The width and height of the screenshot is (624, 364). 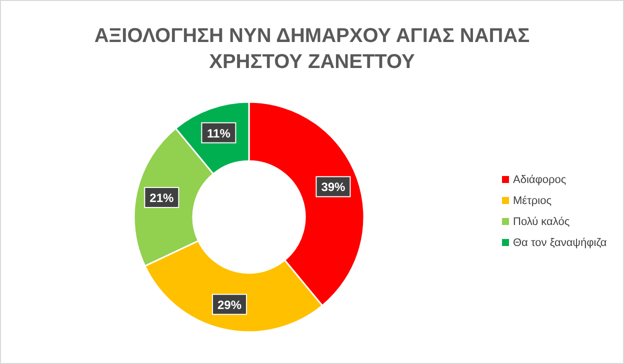 I want to click on legend-label: Θα τον ξαναψήφιζα, so click(x=560, y=243).